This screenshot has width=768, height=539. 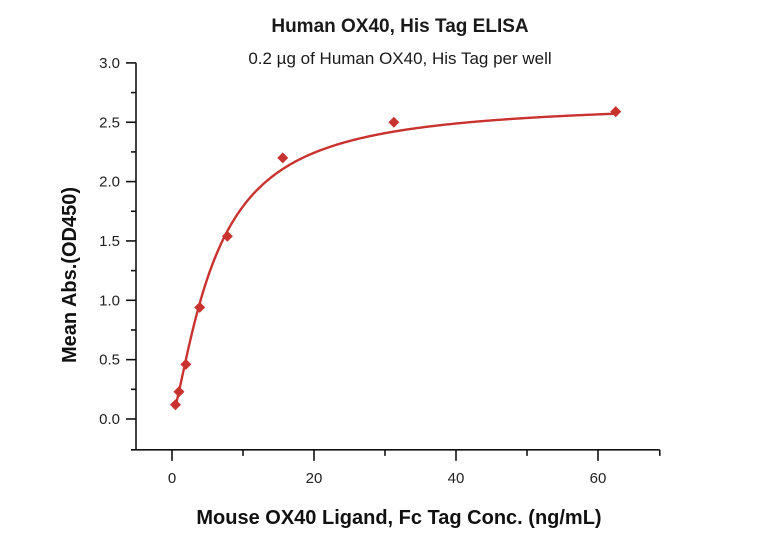 I want to click on y-tick-label: 2.5, so click(x=109, y=122).